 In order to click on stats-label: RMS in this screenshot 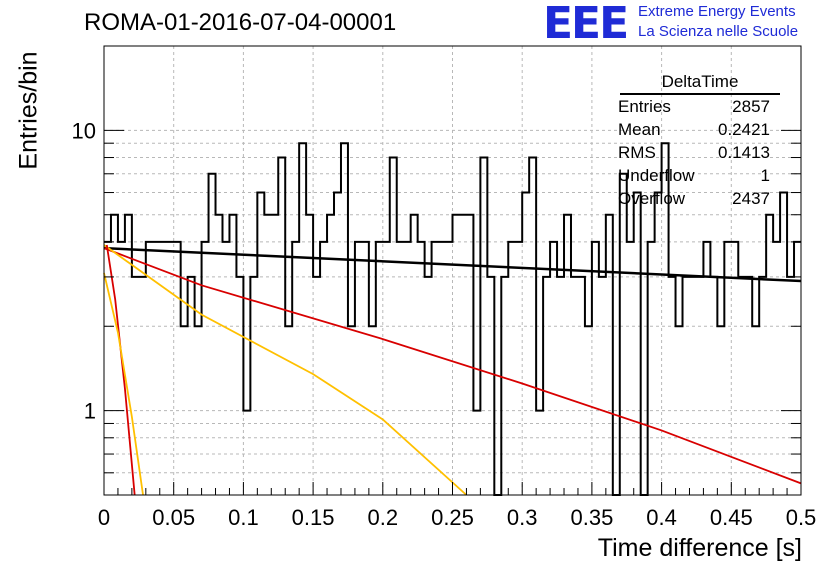, I will do `click(637, 152)`.